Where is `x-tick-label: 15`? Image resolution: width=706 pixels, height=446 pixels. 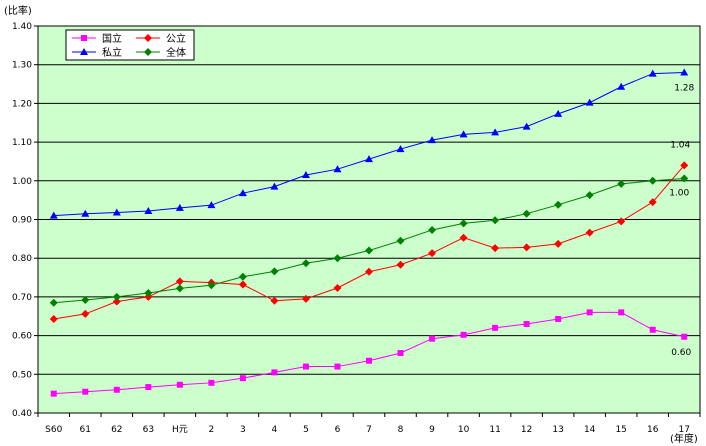 x-tick-label: 15 is located at coordinates (620, 430).